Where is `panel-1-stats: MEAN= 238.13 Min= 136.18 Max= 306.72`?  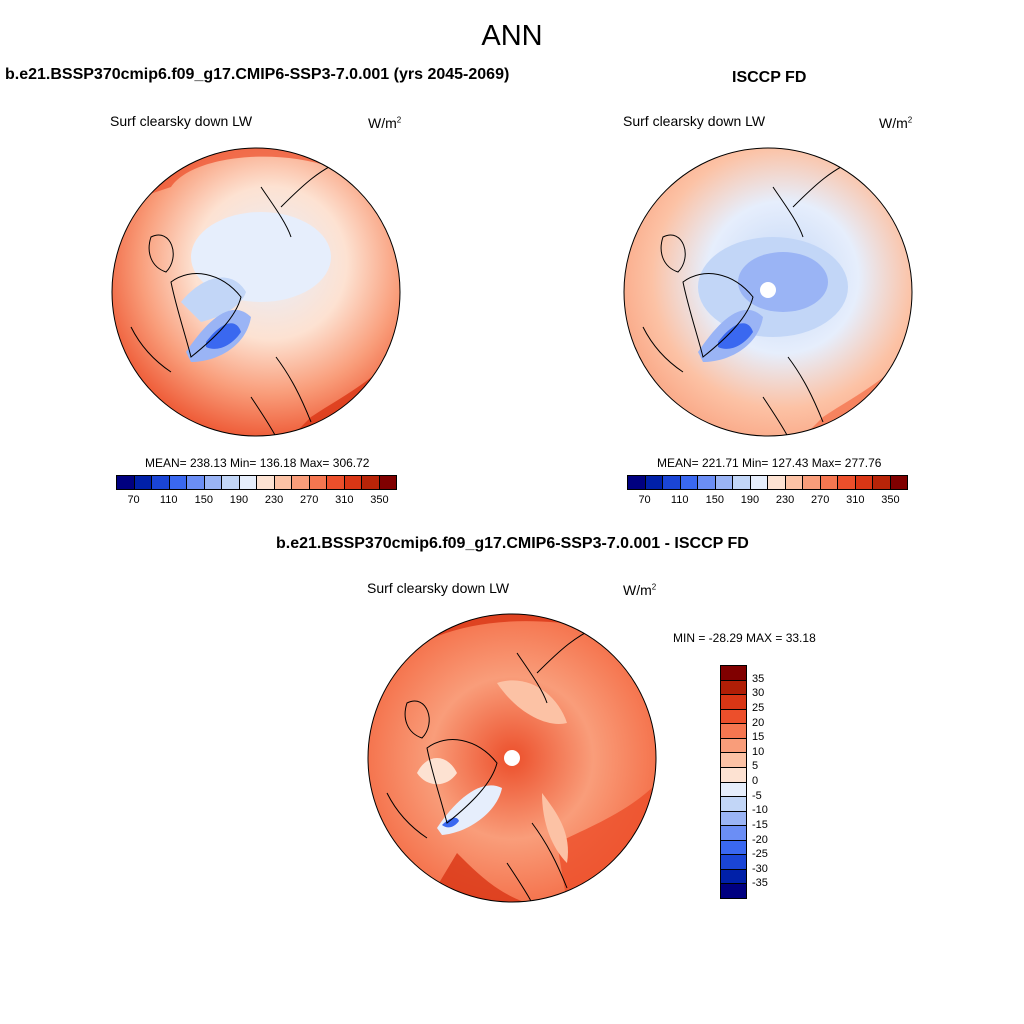 panel-1-stats: MEAN= 238.13 Min= 136.18 Max= 306.72 is located at coordinates (257, 463).